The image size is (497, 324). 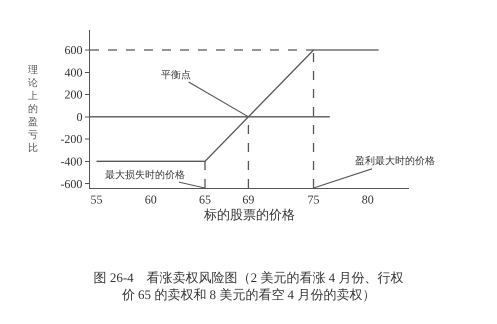 What do you see at coordinates (71, 139) in the screenshot?
I see `y-tick-label: -200` at bounding box center [71, 139].